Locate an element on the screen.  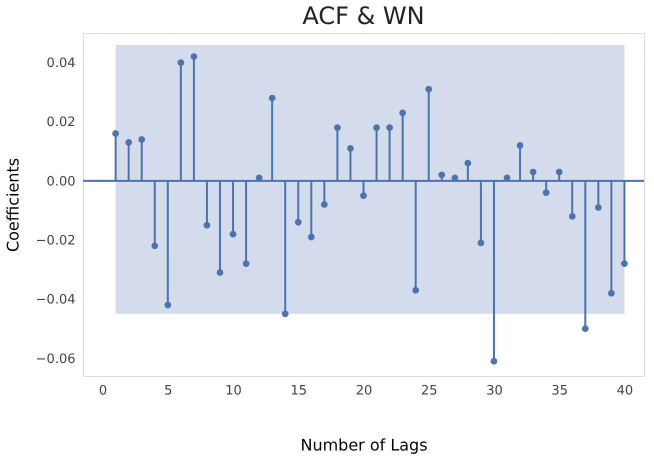
x-tick-label: 20 is located at coordinates (364, 391).